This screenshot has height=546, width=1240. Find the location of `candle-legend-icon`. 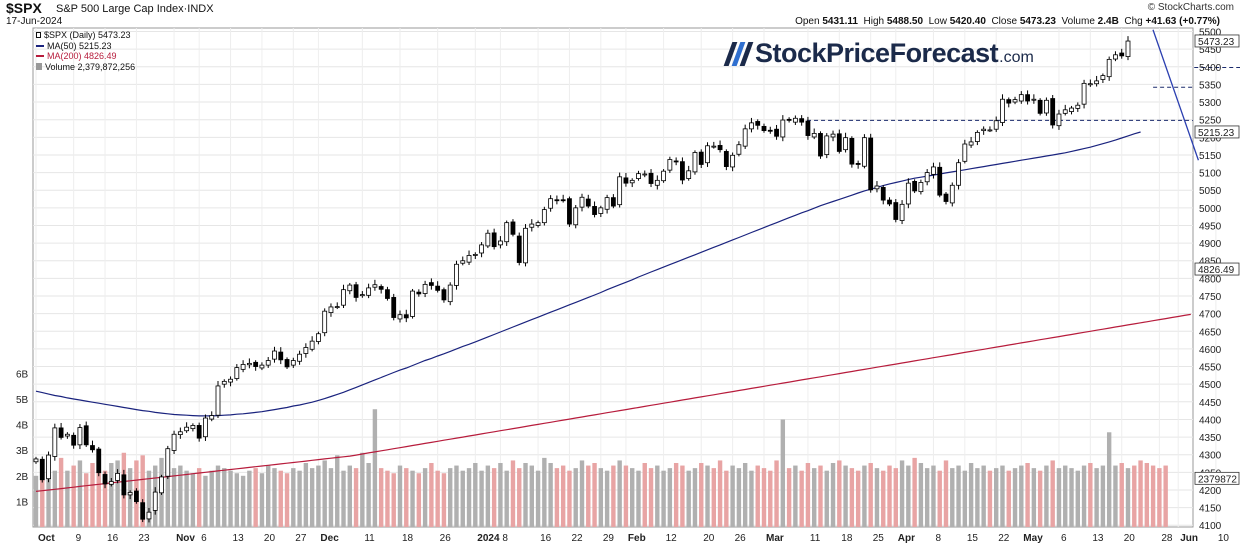

candle-legend-icon is located at coordinates (38, 35).